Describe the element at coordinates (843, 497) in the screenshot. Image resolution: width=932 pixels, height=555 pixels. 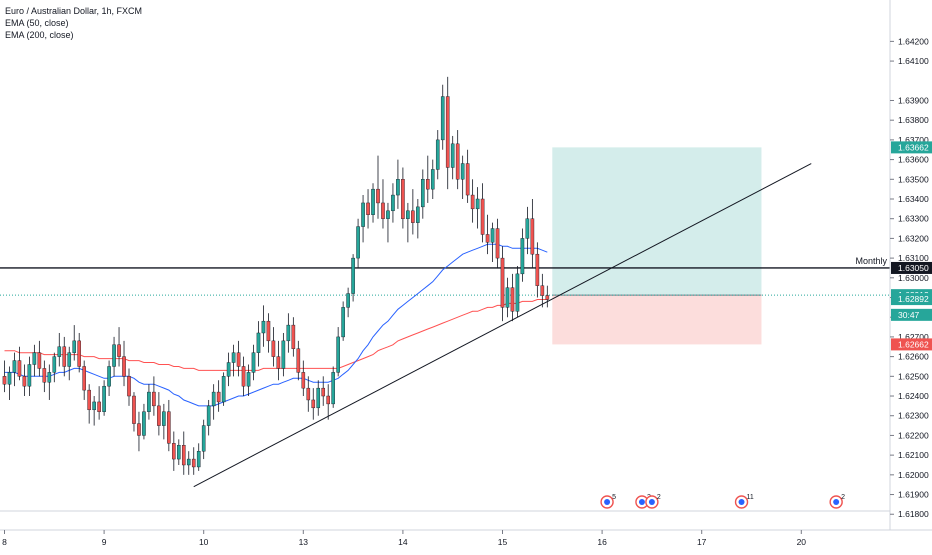
I see `event-marker-count: 2` at that location.